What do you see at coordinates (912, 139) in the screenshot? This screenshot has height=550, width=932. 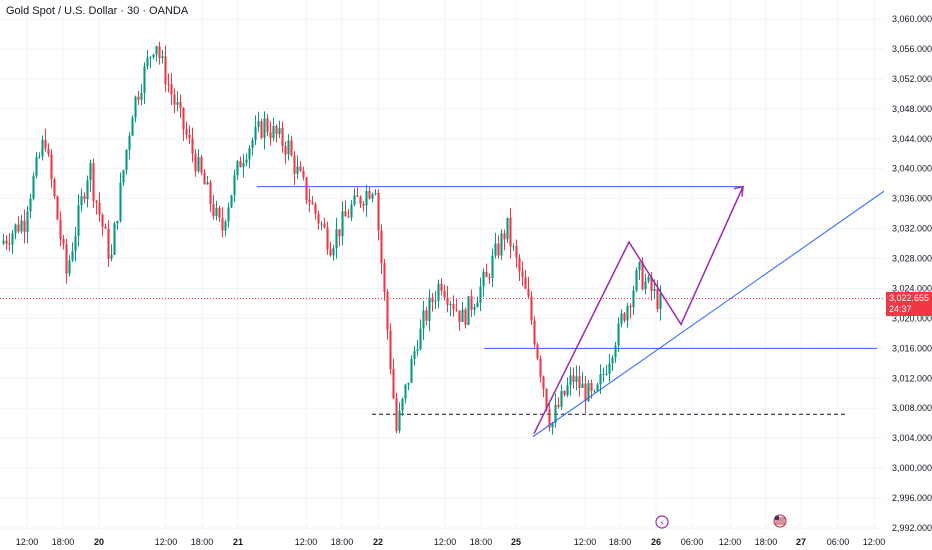 I see `price-tick-label: 3,044.000` at bounding box center [912, 139].